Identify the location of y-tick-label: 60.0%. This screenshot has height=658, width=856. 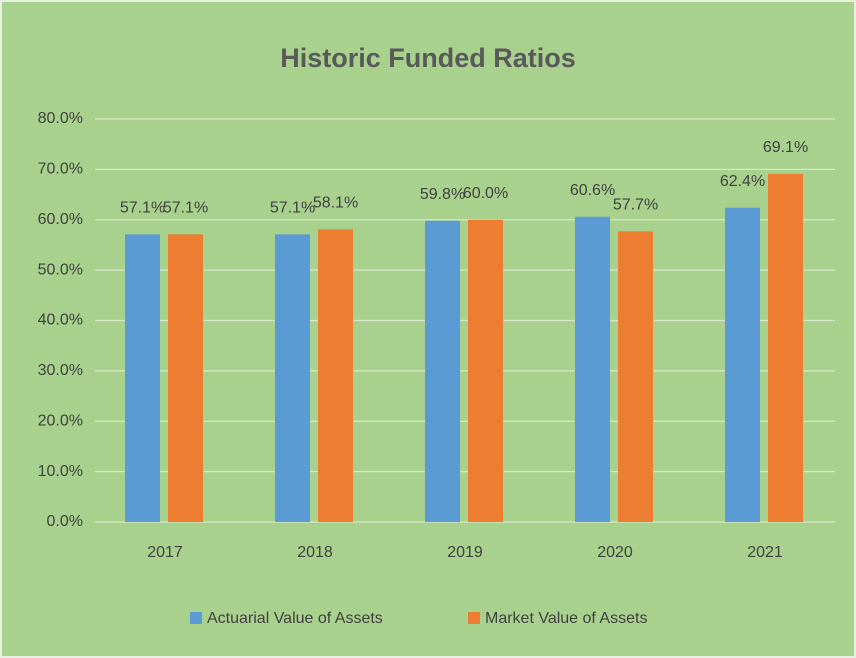
(60, 219).